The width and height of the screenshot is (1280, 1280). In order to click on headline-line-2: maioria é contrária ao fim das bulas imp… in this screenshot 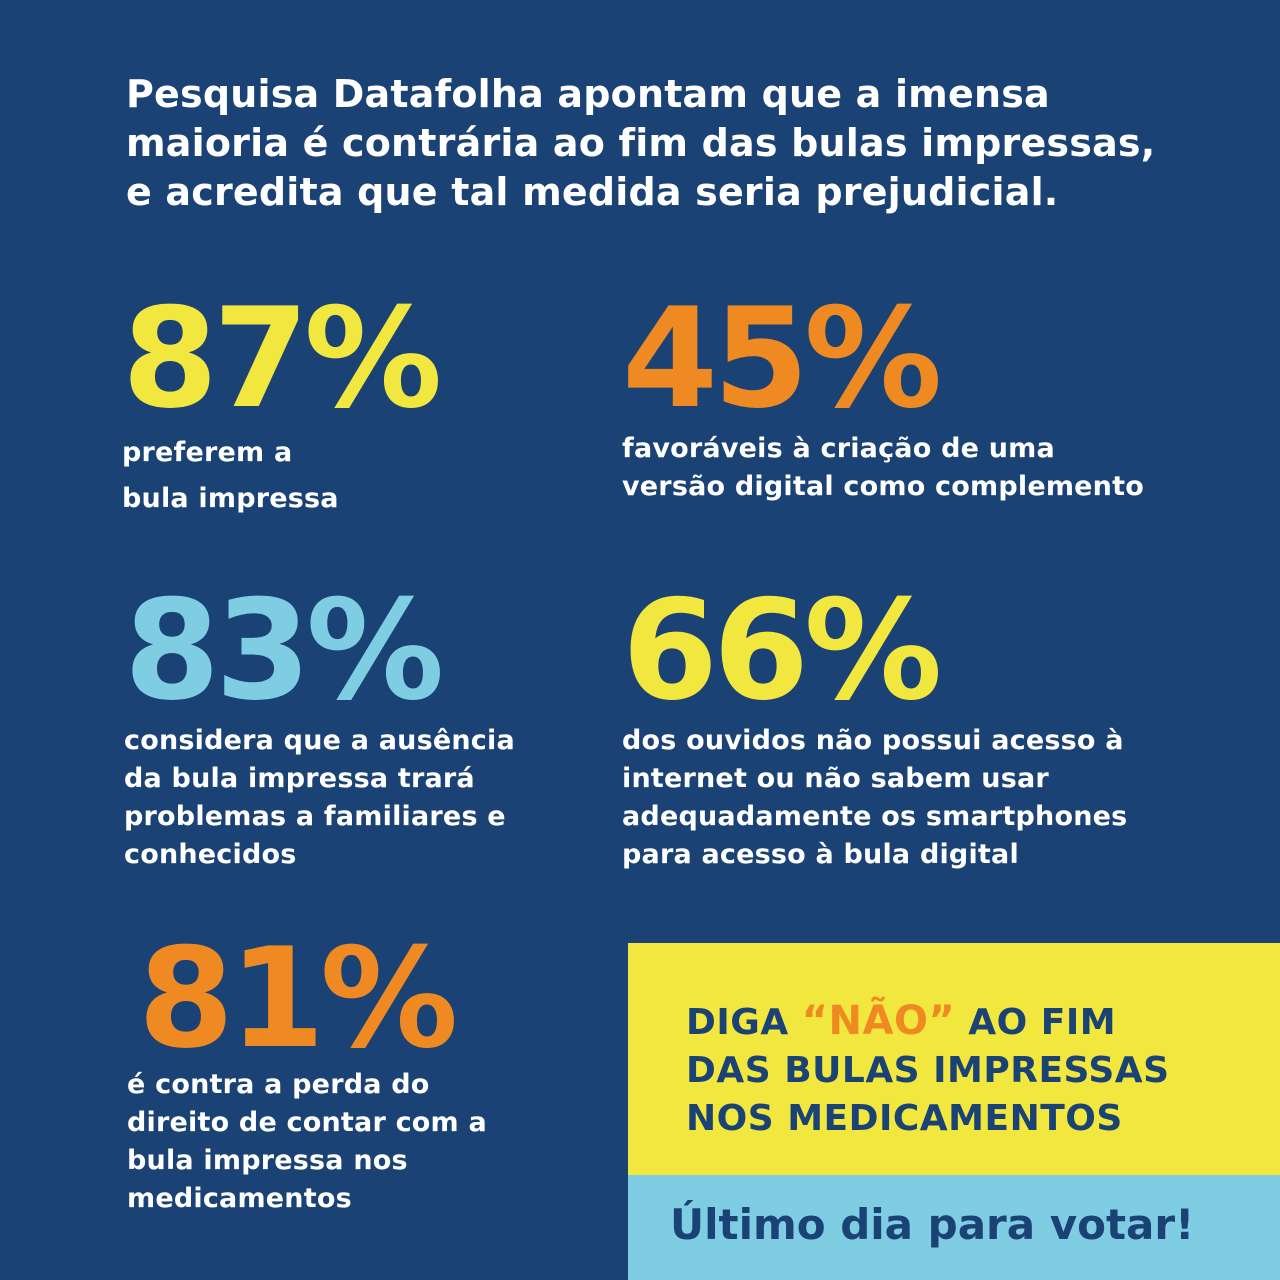, I will do `click(641, 143)`.